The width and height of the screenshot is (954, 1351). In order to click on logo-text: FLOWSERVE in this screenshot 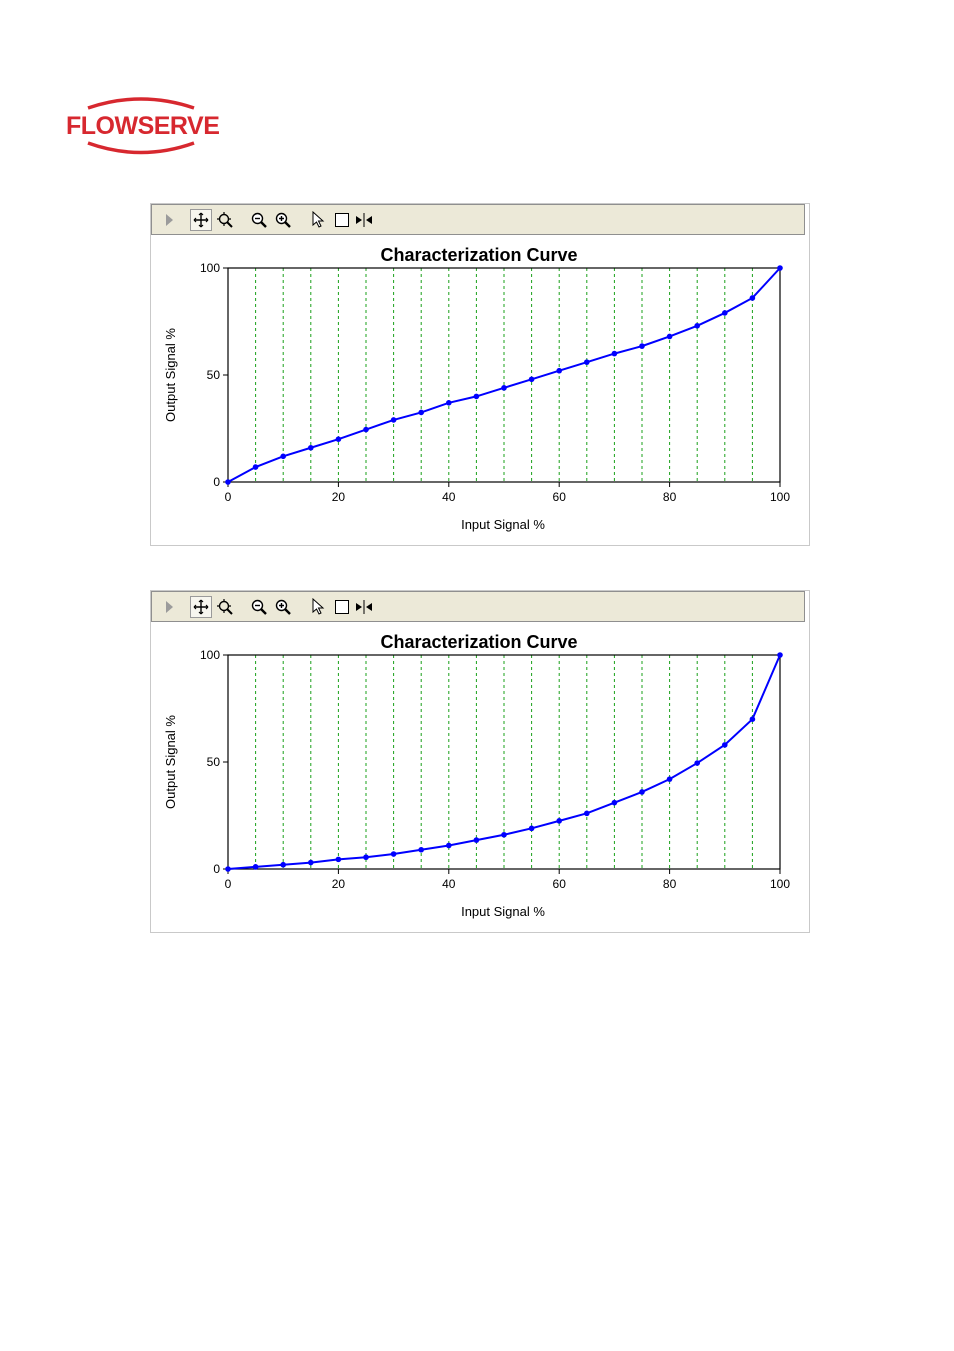, I will do `click(143, 126)`.